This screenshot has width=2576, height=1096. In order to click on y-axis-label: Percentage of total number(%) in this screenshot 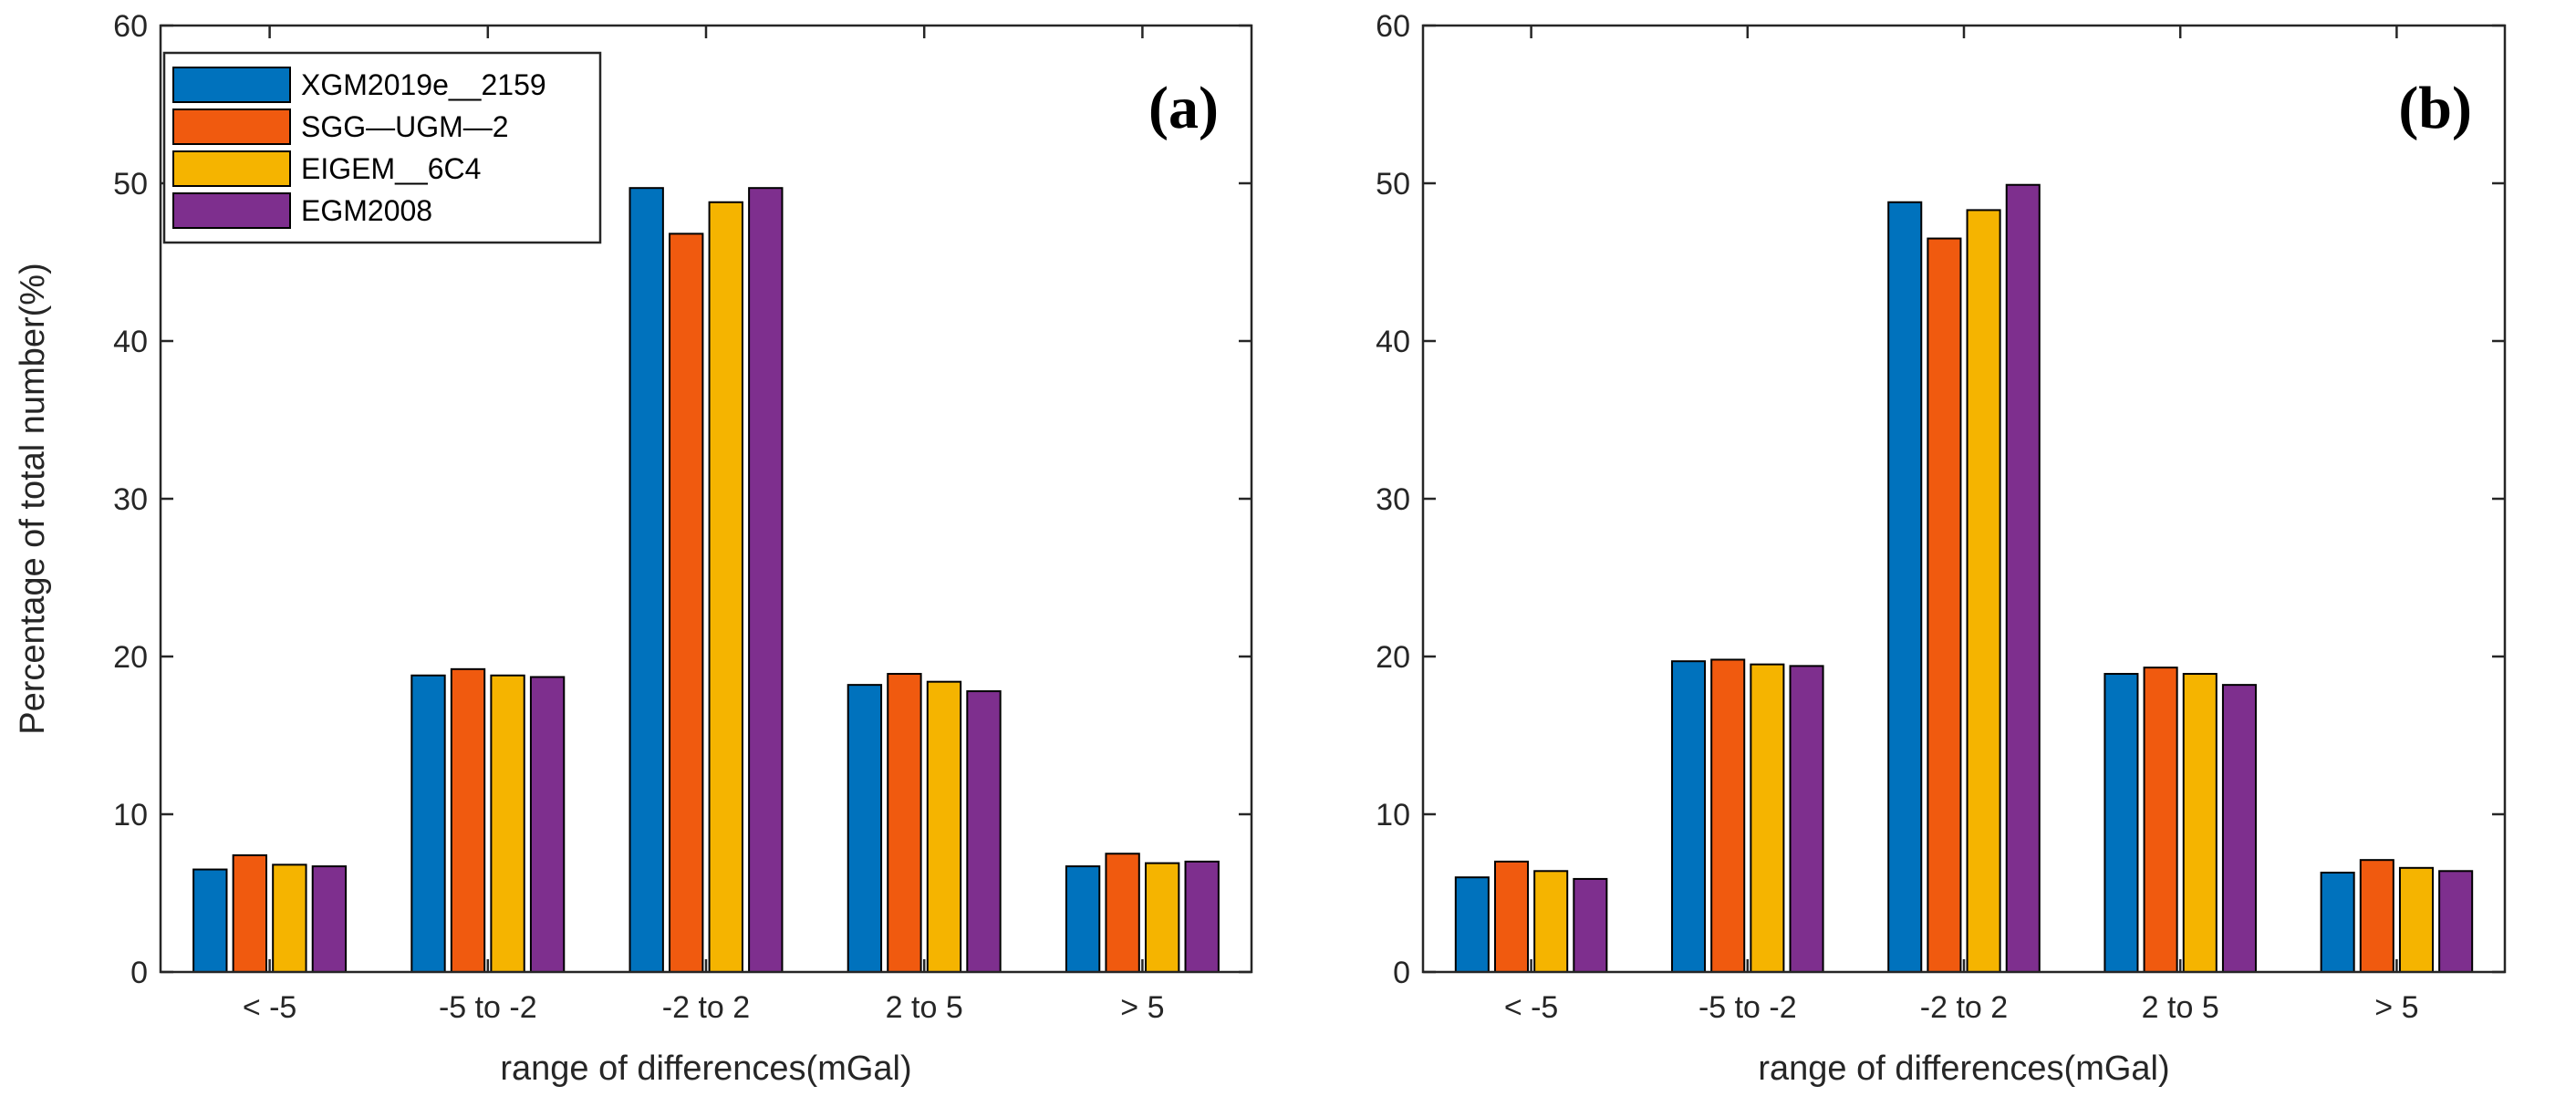, I will do `click(33, 499)`.